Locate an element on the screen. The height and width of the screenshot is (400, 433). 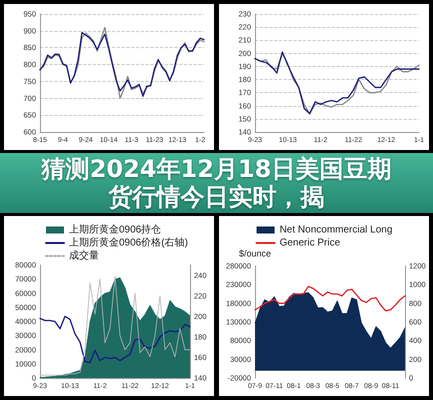
legend-label: Generic Price is located at coordinates (310, 243).